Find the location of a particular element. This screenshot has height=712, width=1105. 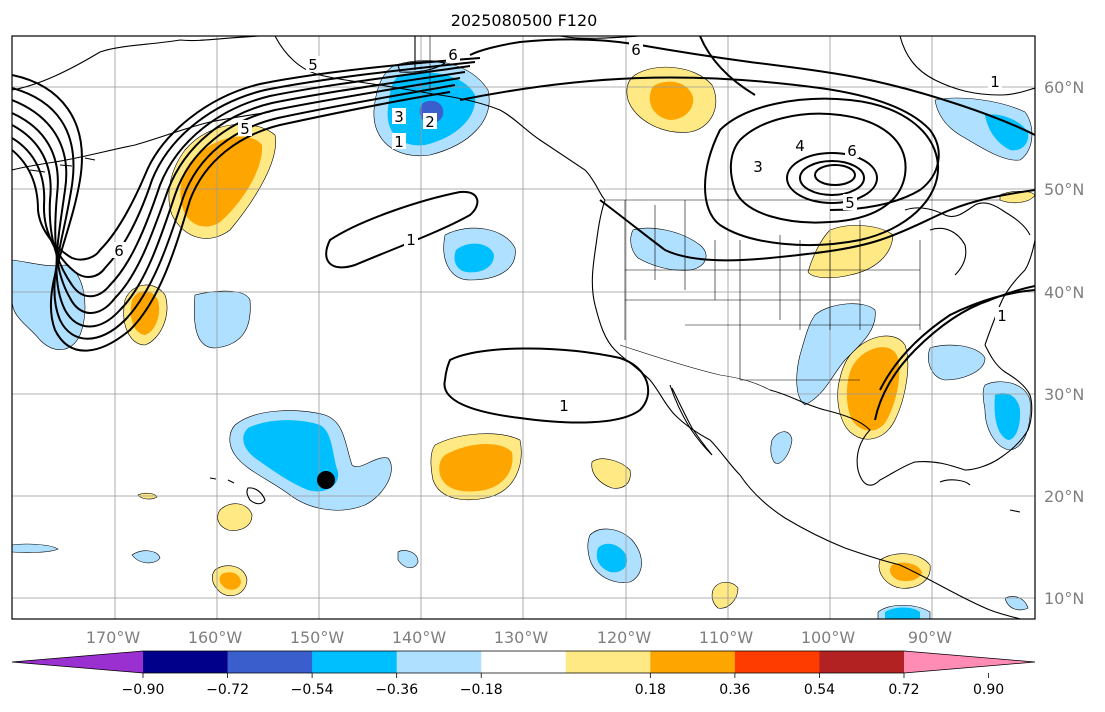

lon-label: 140°W is located at coordinates (419, 637).